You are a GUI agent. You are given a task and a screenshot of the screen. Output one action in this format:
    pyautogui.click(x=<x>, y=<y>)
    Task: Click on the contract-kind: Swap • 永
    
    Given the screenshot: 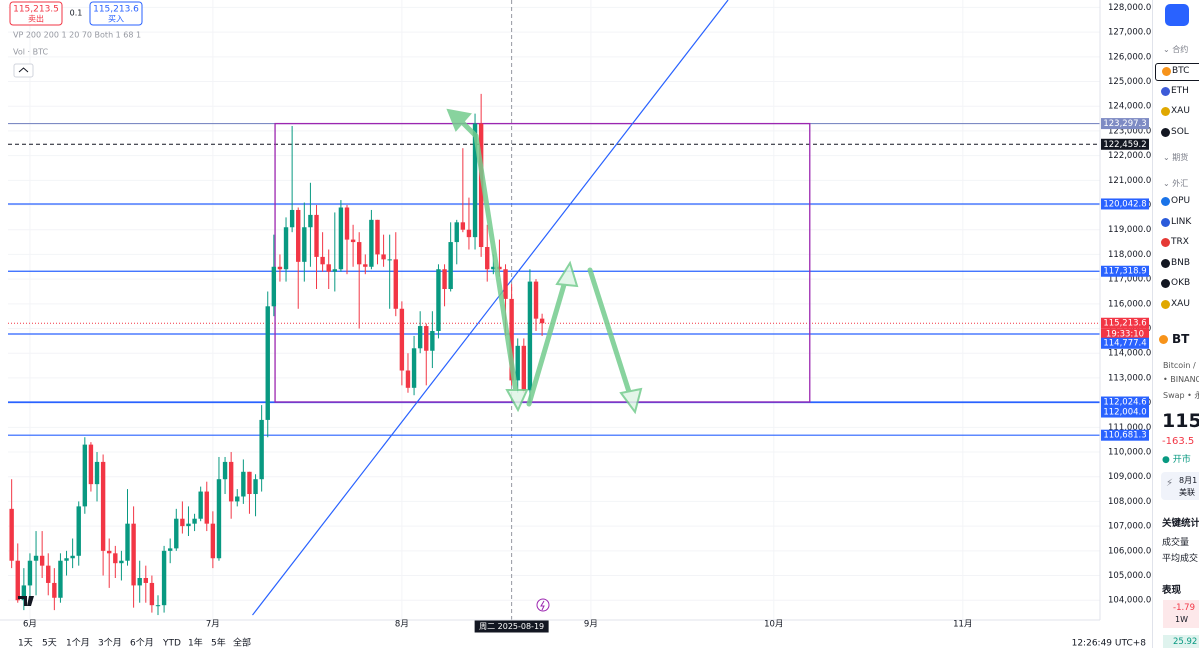 What is the action you would take?
    pyautogui.click(x=1181, y=395)
    